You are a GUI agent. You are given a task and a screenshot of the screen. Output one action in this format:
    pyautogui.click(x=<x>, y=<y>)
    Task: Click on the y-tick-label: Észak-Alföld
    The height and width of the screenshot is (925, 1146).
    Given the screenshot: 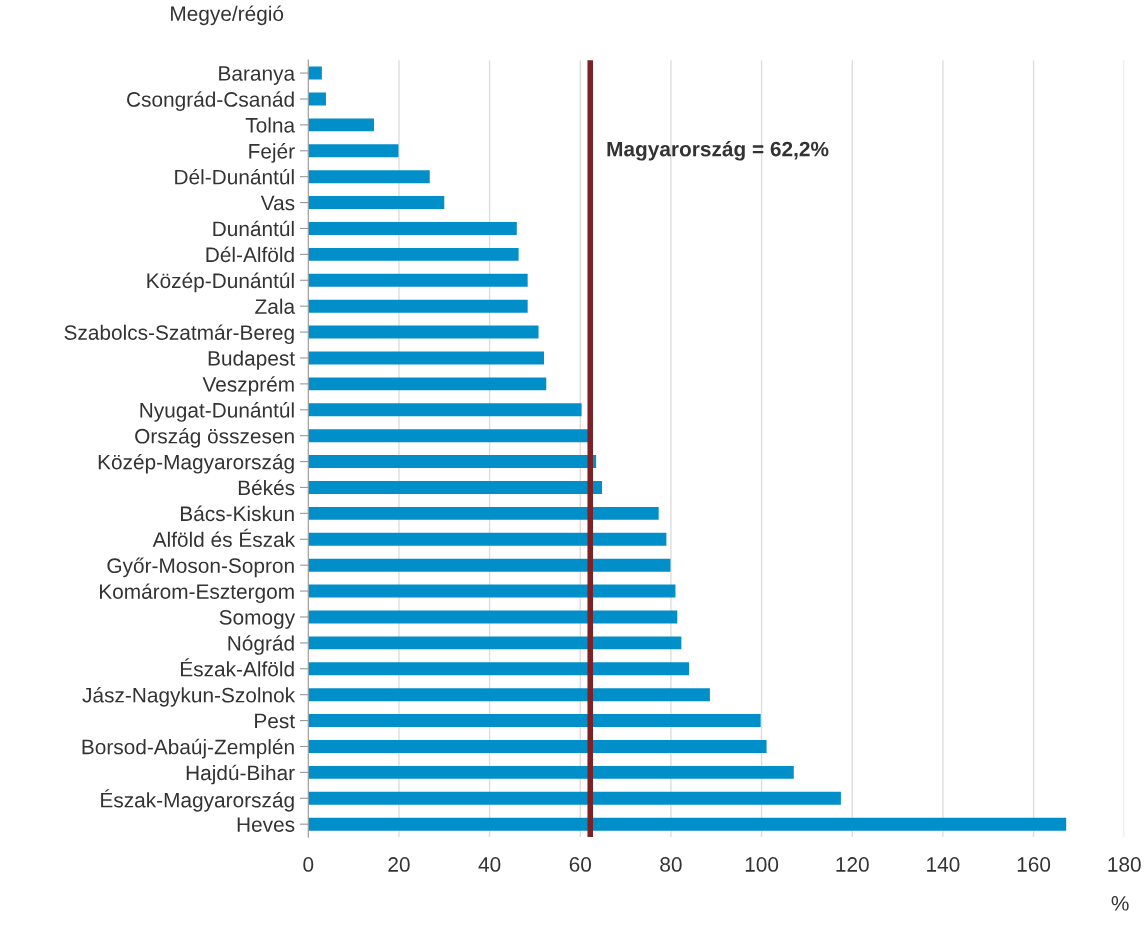 What is the action you would take?
    pyautogui.click(x=237, y=667)
    